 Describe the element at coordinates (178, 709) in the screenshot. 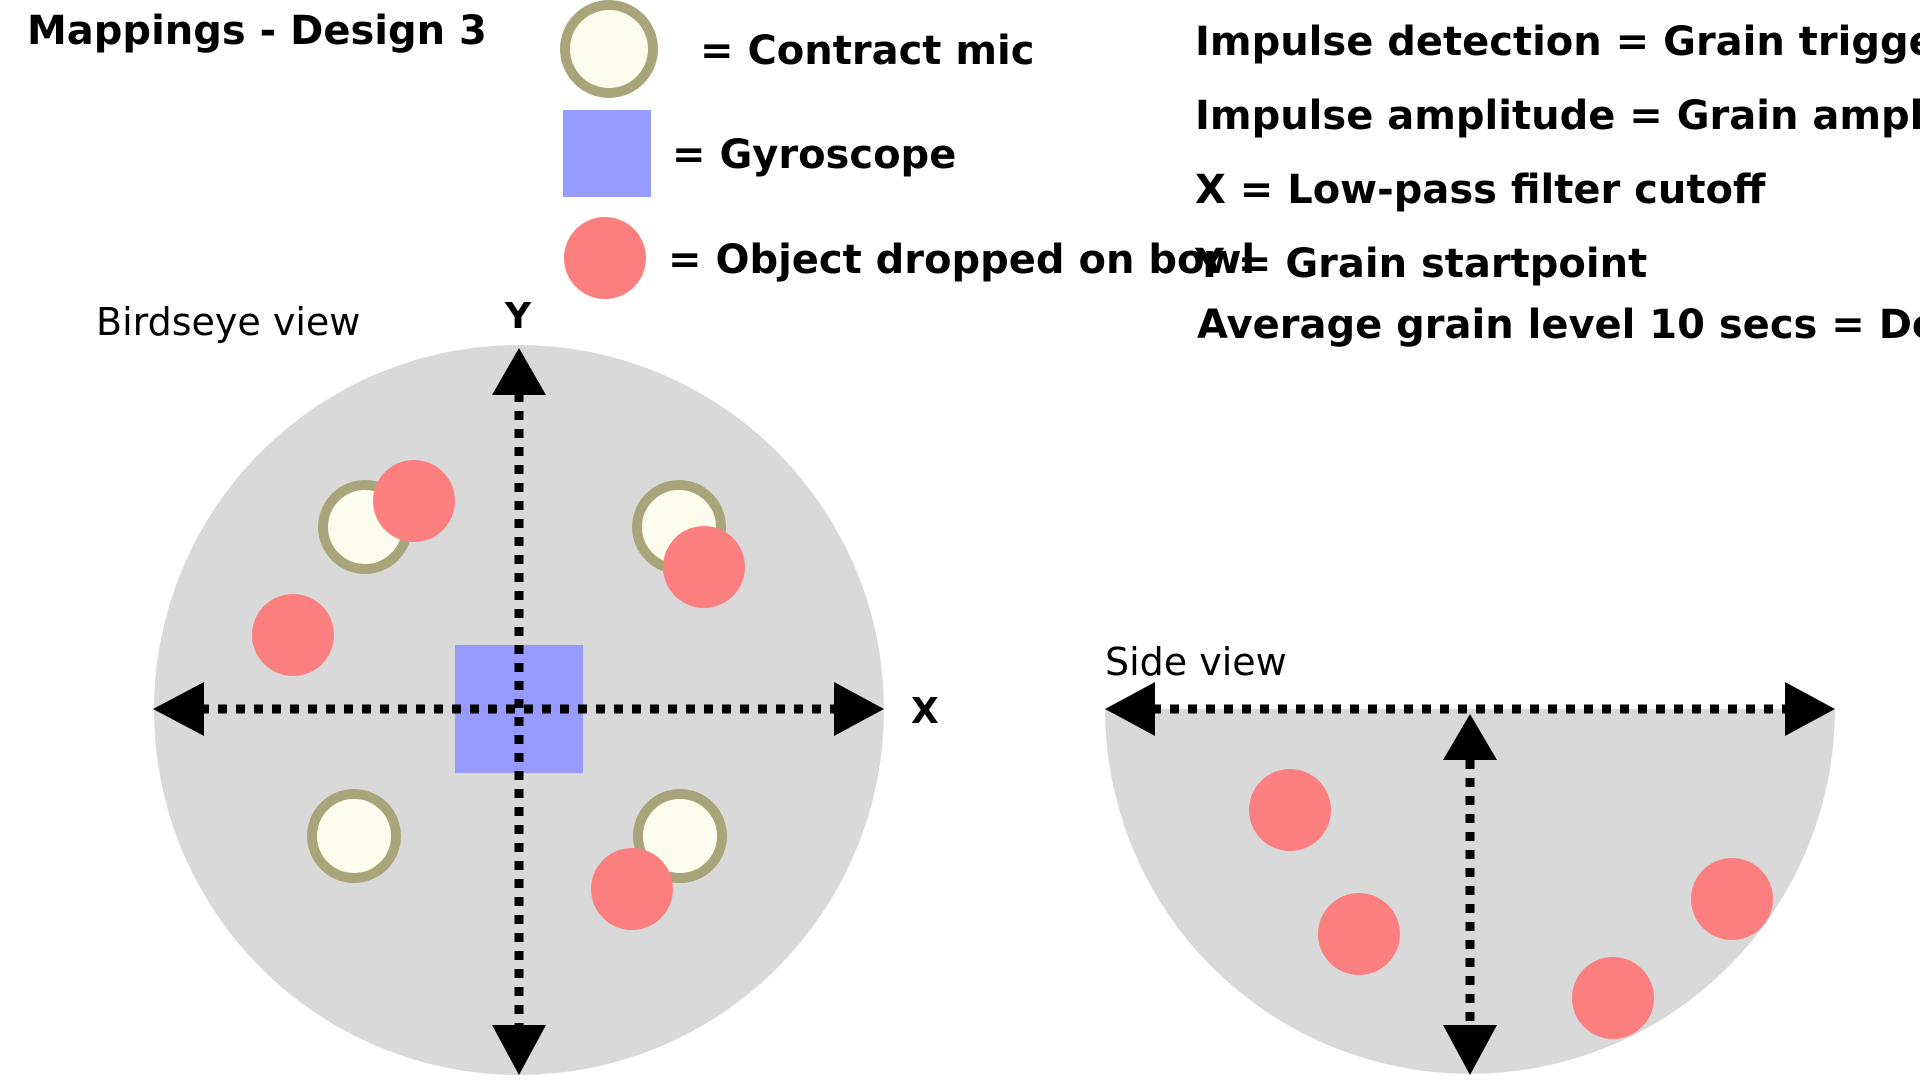

I see `x-axis-left-arrow` at that location.